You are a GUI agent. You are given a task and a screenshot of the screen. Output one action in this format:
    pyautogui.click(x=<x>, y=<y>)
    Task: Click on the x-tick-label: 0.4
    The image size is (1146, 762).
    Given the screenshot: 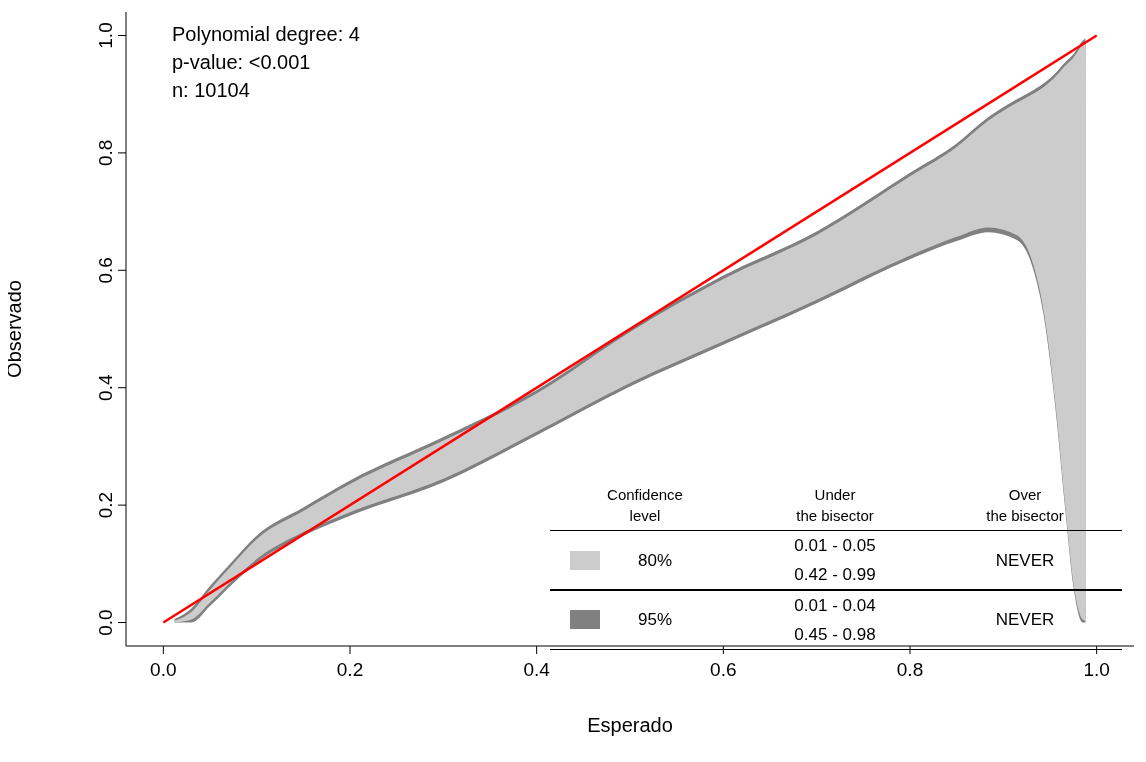 What is the action you would take?
    pyautogui.click(x=537, y=669)
    